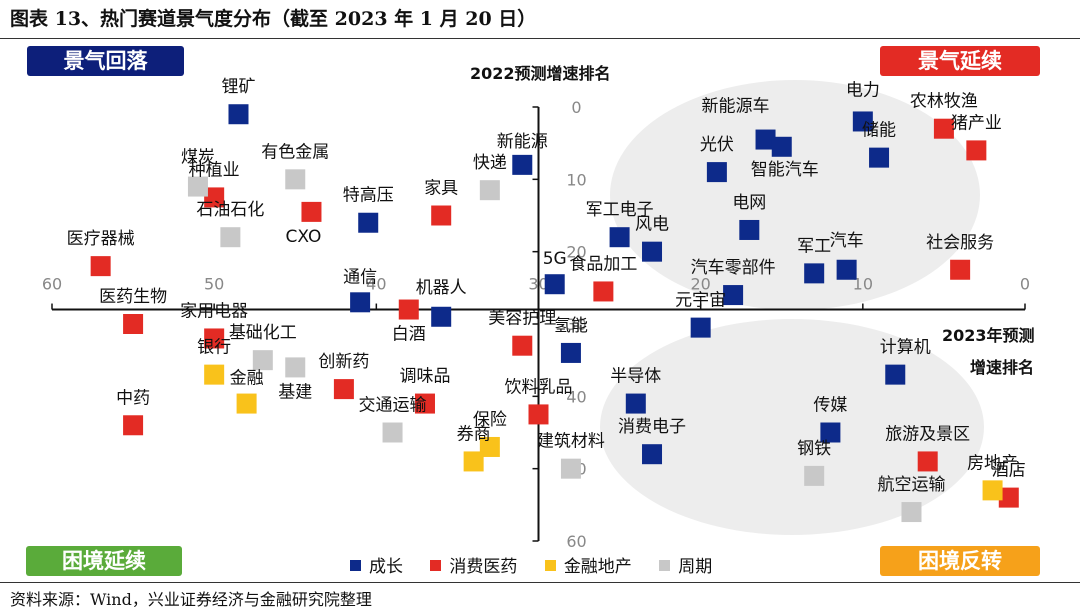  I want to click on point-label: 氢能, so click(571, 326).